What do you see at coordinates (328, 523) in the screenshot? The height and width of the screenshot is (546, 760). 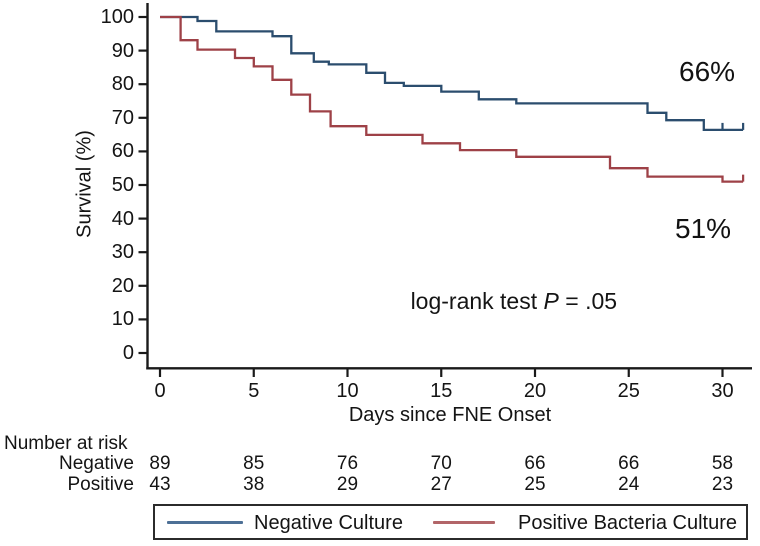 I see `negative-culture-legend-label: Negative Culture` at bounding box center [328, 523].